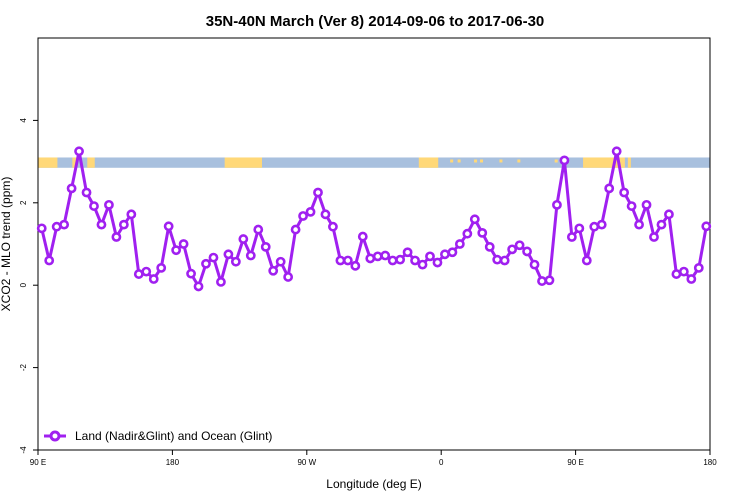 The image size is (750, 500). I want to click on x-axis-title: Longitude (deg E), so click(373, 484).